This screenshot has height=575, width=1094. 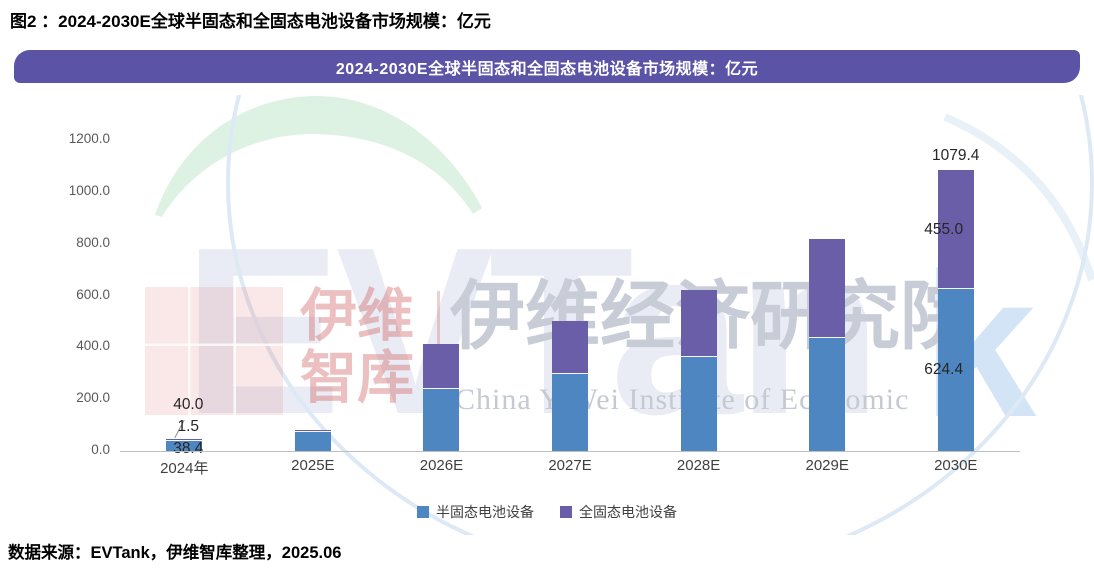 What do you see at coordinates (188, 426) in the screenshot?
I see `bar-value-label: 1.5` at bounding box center [188, 426].